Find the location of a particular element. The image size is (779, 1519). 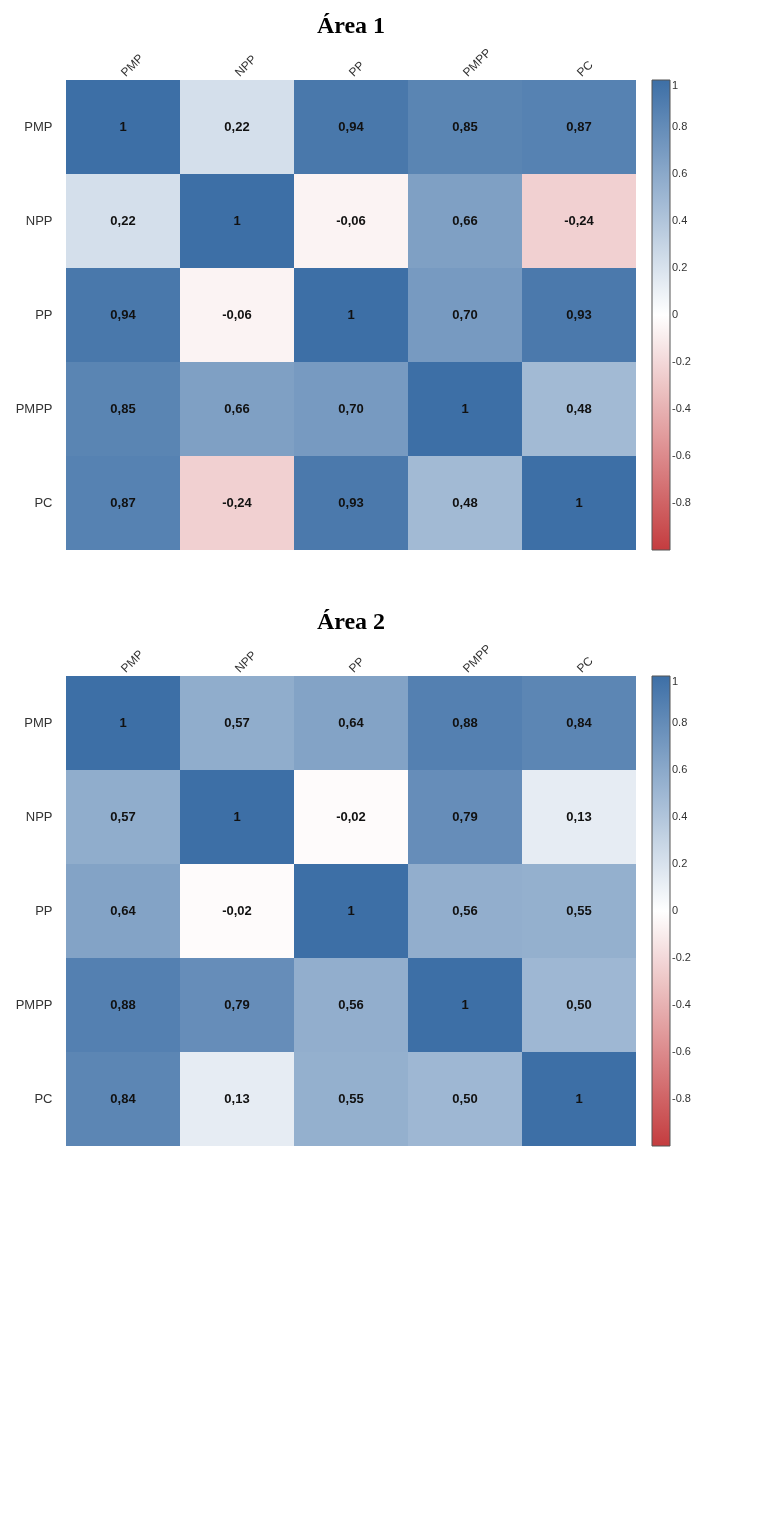

chart-title: Área 2 is located at coordinates (351, 620).